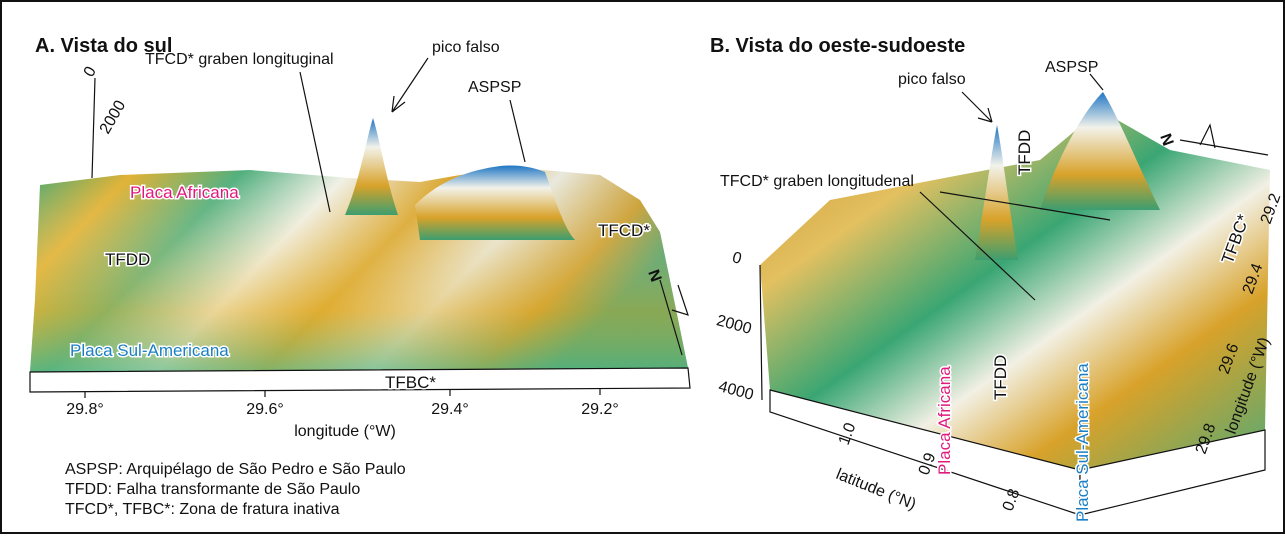 The image size is (1285, 539). I want to click on annotation: TFCD* graben longituginal, so click(239, 59).